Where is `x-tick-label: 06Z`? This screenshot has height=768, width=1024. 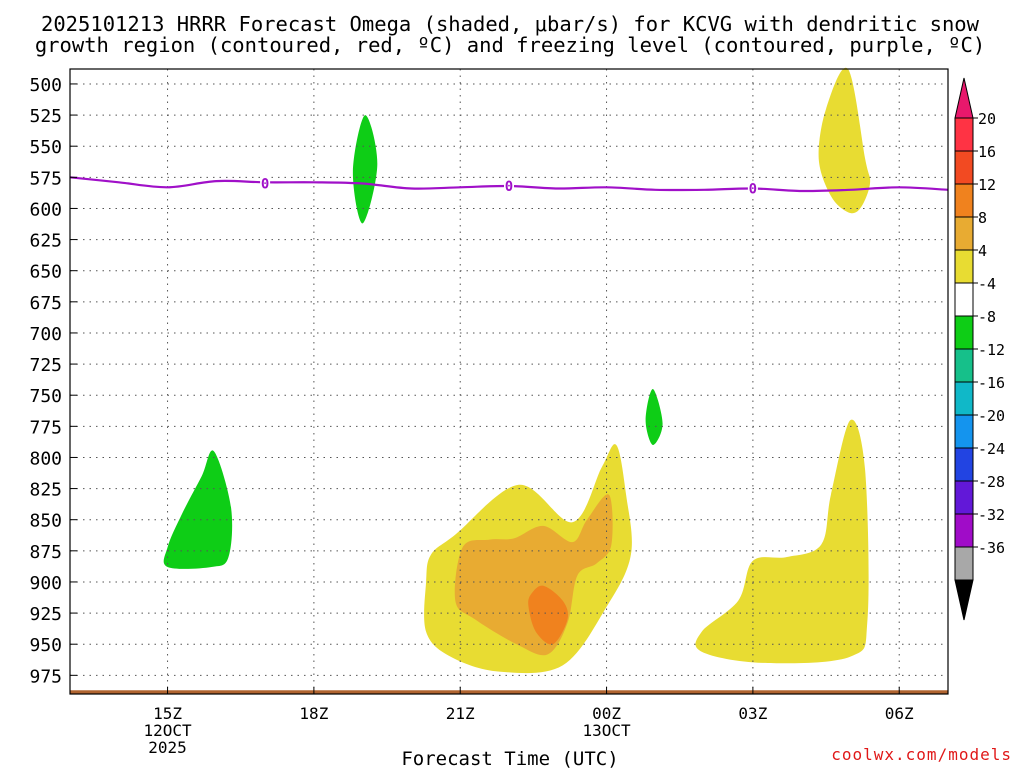 x-tick-label: 06Z is located at coordinates (899, 713).